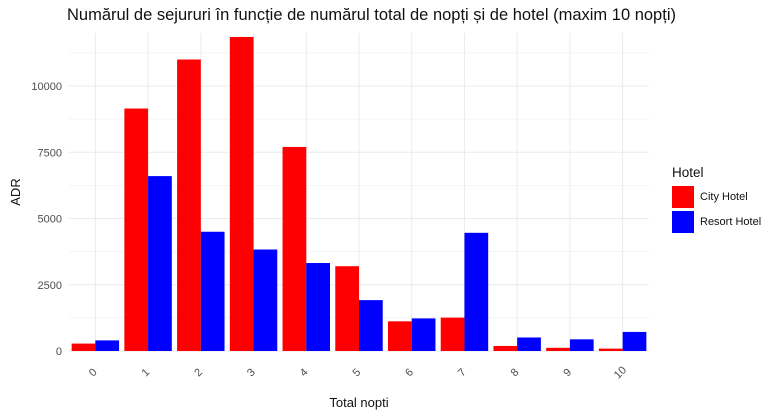 The height and width of the screenshot is (418, 782). Describe the element at coordinates (146, 372) in the screenshot. I see `x-tick-label: 1` at that location.